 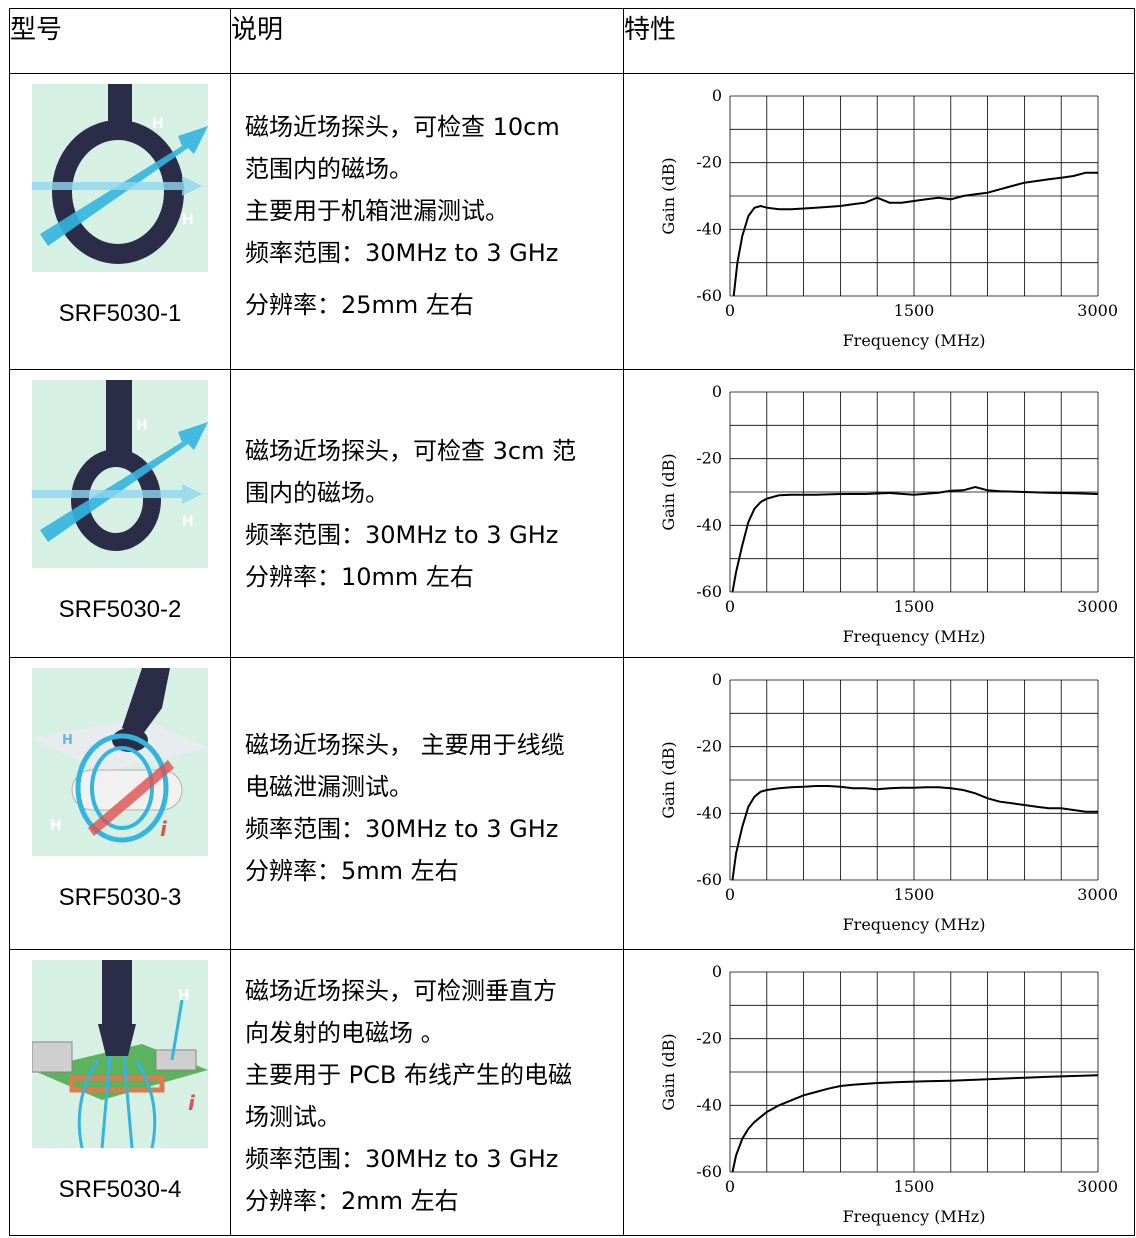 What do you see at coordinates (120, 897) in the screenshot?
I see `model-number: SRF5030-3` at bounding box center [120, 897].